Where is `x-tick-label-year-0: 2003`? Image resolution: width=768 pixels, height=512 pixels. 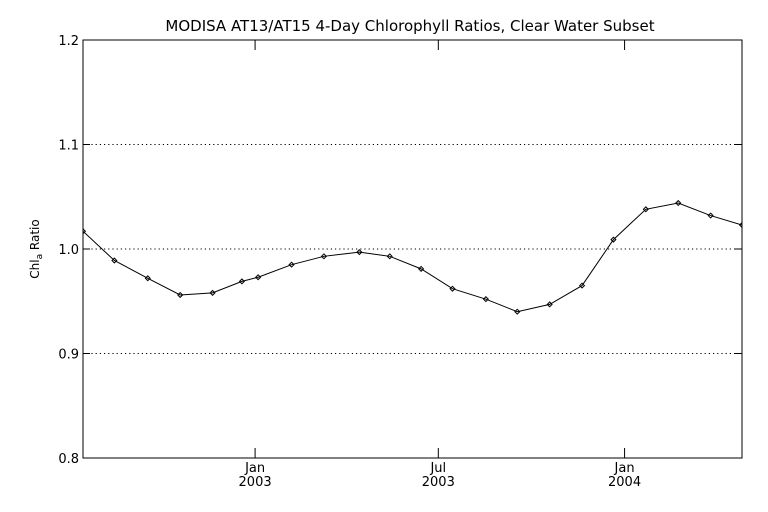 x-tick-label-year-0: 2003 is located at coordinates (255, 482).